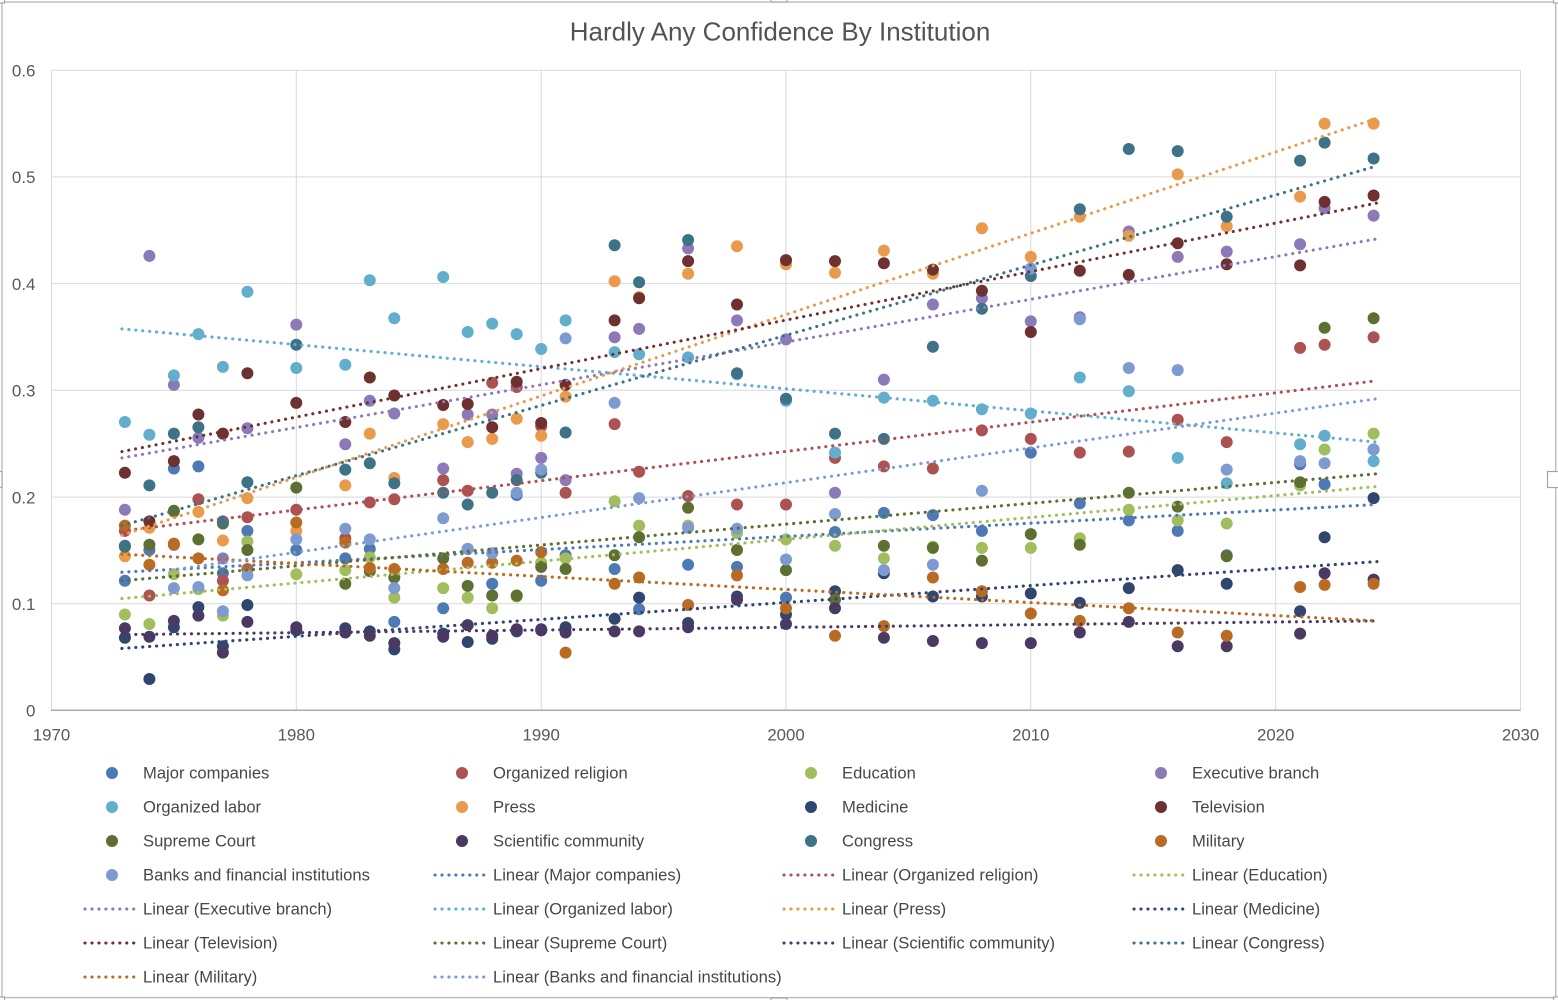 The width and height of the screenshot is (1558, 1005). Describe the element at coordinates (587, 875) in the screenshot. I see `svg-text: Linear (Major companies)` at that location.